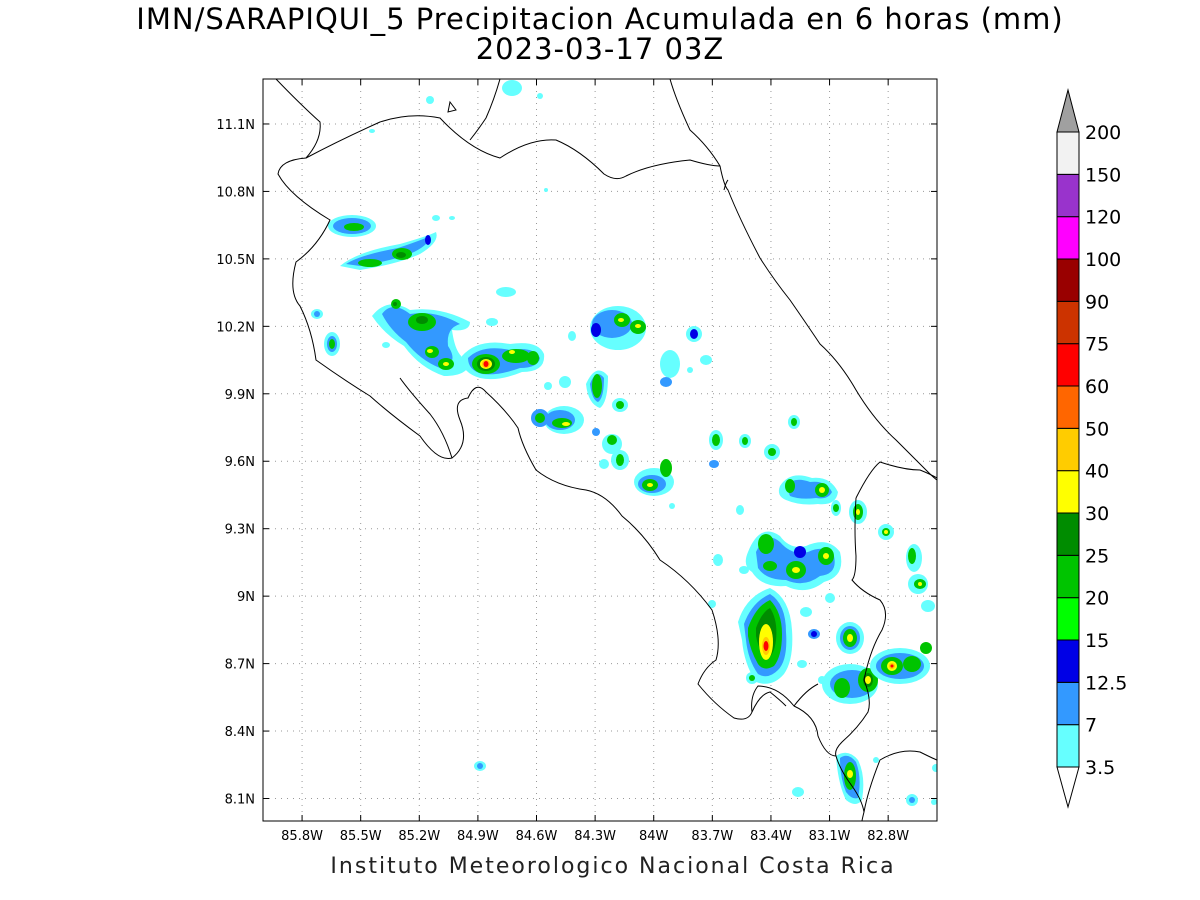 This screenshot has height=900, width=1200. I want to click on lon-tick-label: 84.3W, so click(595, 836).